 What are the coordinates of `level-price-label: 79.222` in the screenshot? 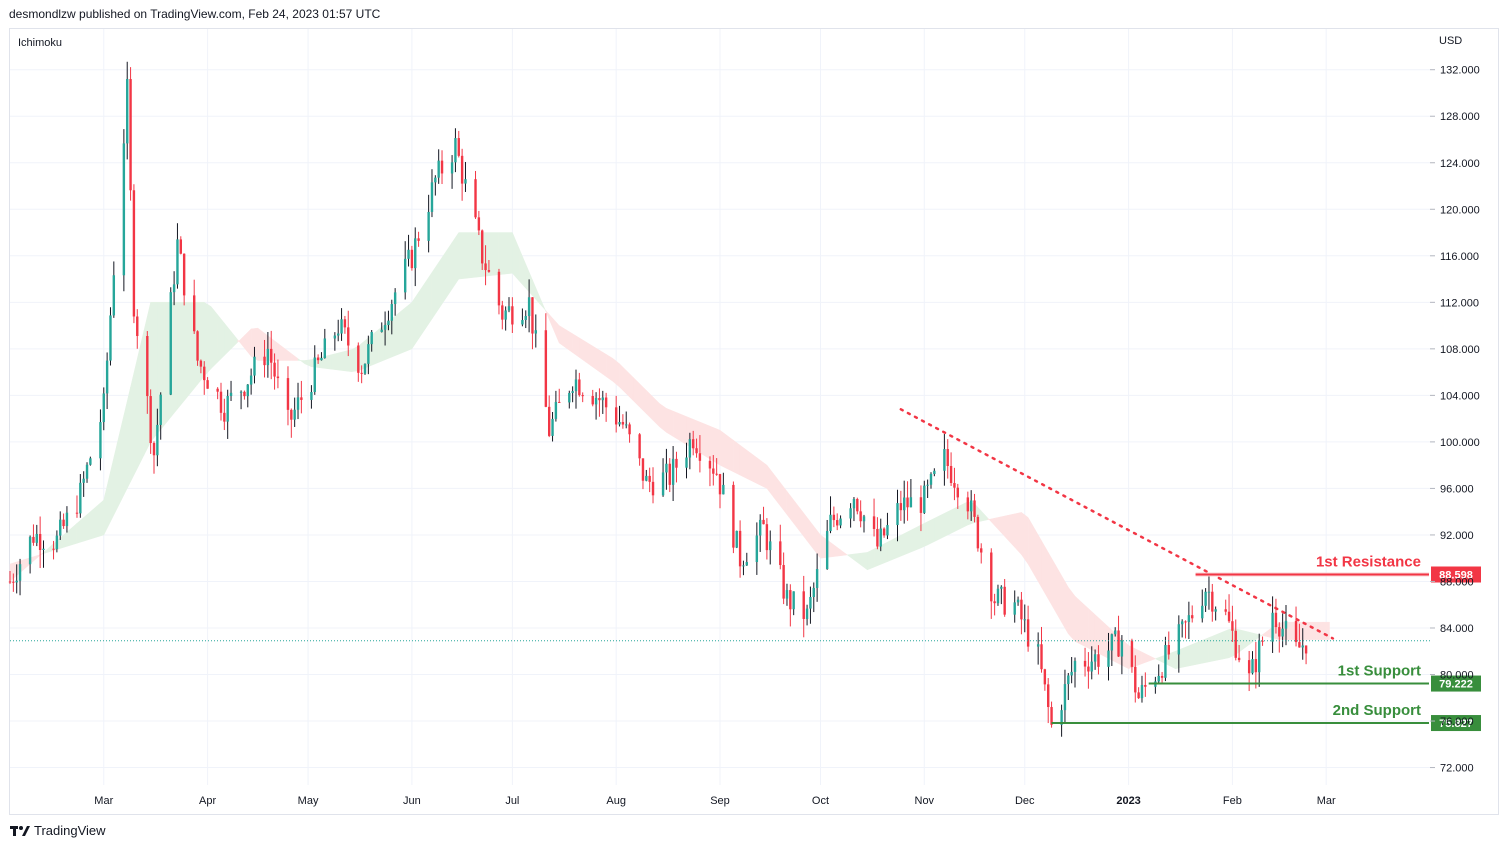 It's located at (1456, 685).